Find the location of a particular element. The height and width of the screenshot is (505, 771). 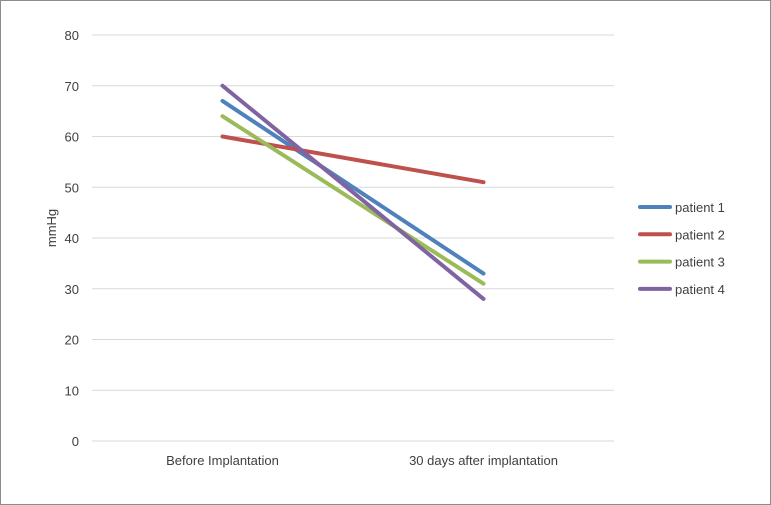

series-lines is located at coordinates (353, 192).